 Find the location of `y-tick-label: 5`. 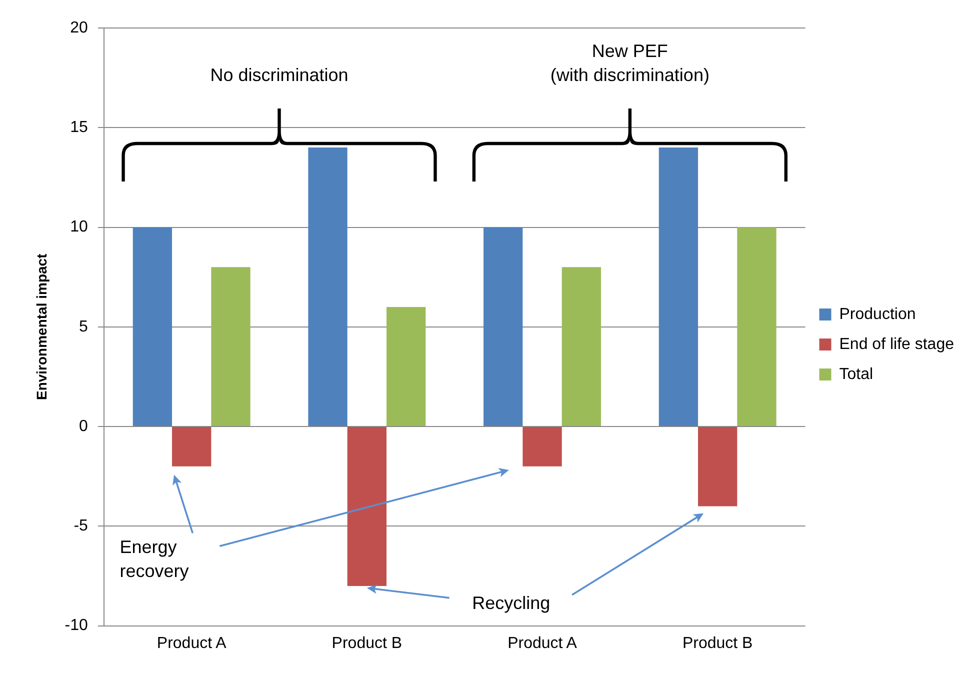

y-tick-label: 5 is located at coordinates (83, 327).